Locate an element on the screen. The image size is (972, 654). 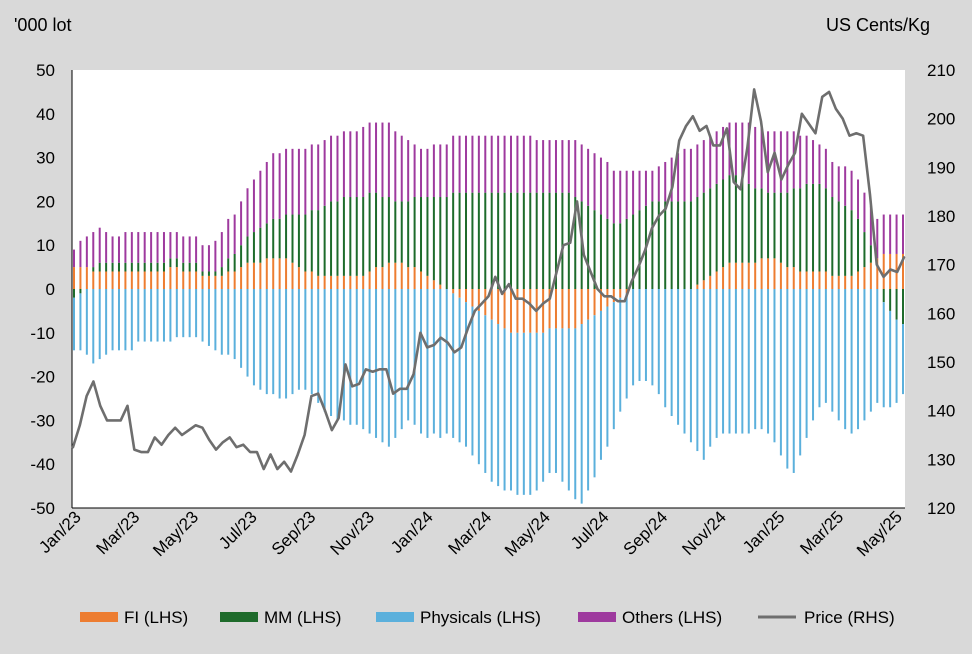
legend-others-label: Others (LHS) is located at coordinates (672, 617).